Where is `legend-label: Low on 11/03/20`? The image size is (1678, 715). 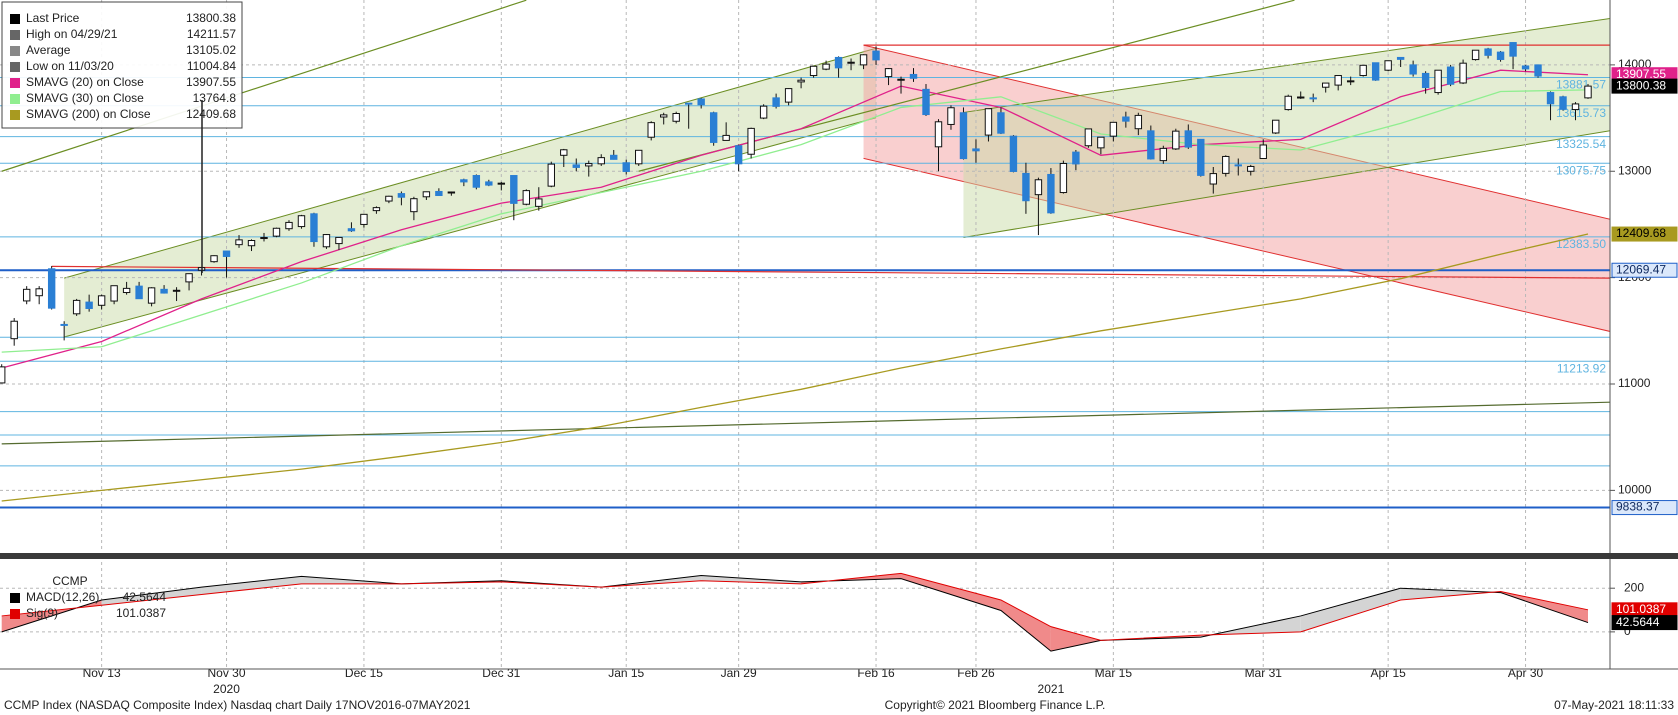
legend-label: Low on 11/03/20 is located at coordinates (70, 66).